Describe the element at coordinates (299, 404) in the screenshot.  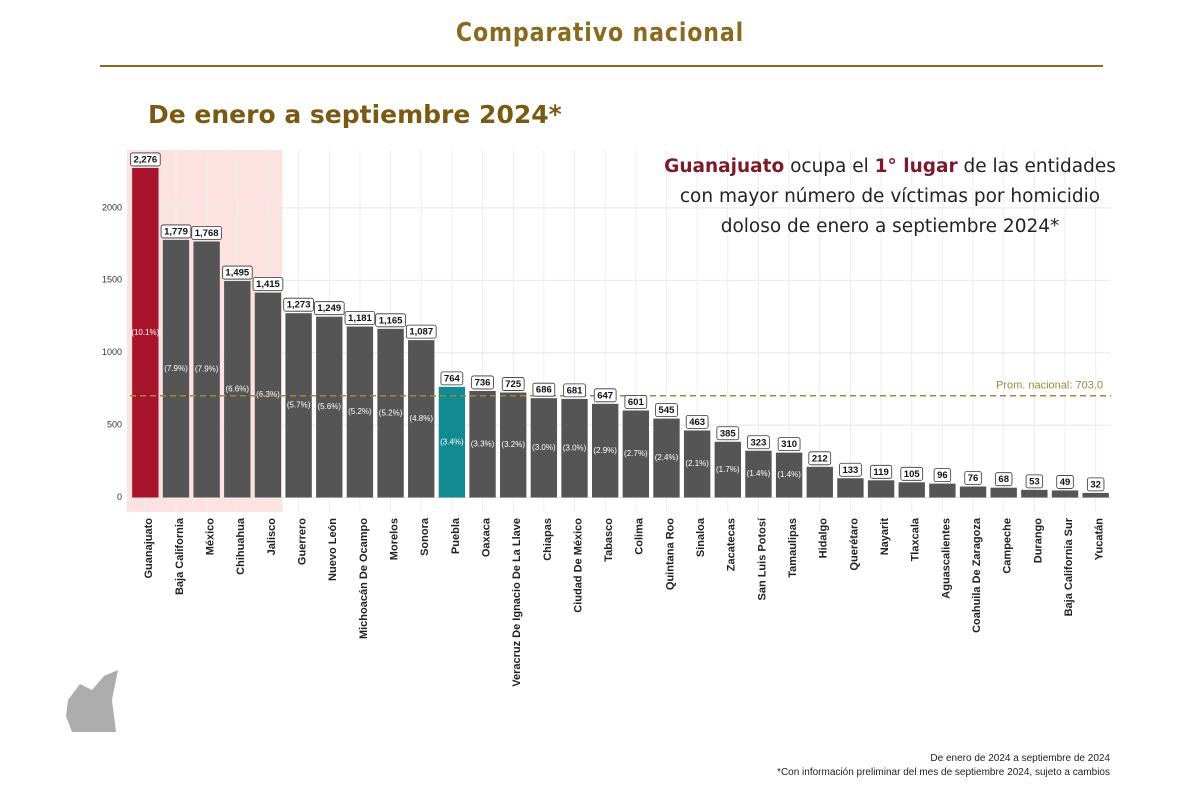
I see `share-label: (5.7%)` at that location.